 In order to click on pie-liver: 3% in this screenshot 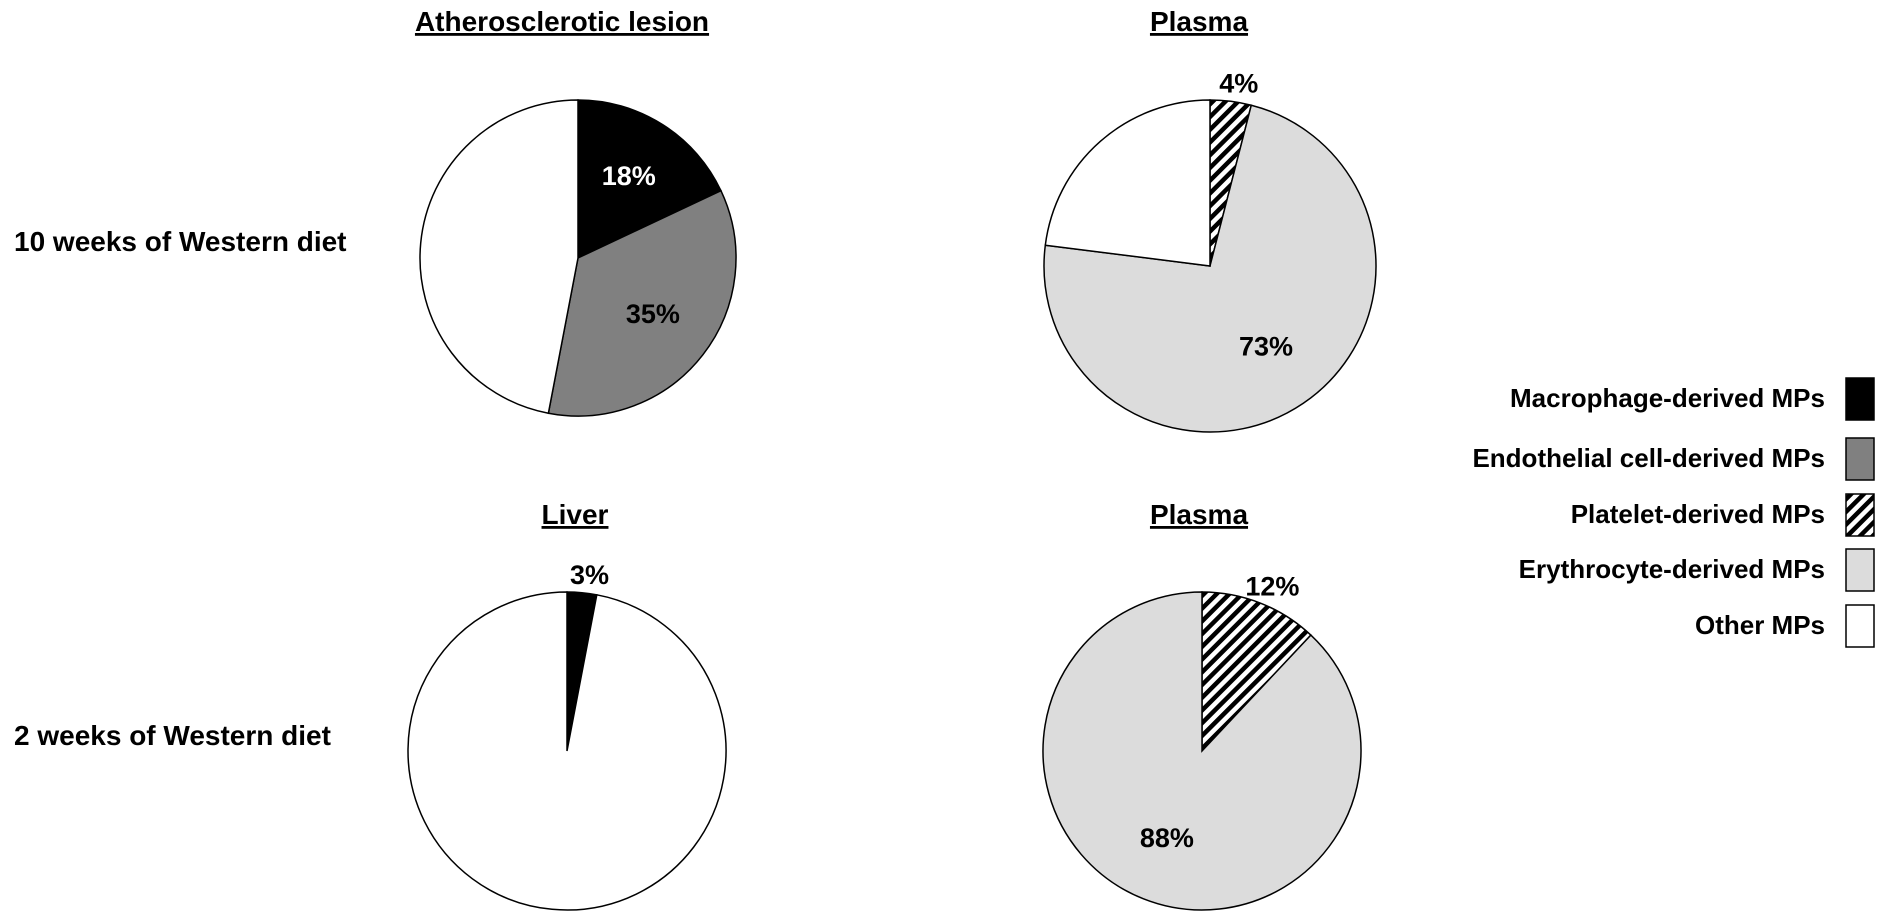, I will do `click(567, 735)`.